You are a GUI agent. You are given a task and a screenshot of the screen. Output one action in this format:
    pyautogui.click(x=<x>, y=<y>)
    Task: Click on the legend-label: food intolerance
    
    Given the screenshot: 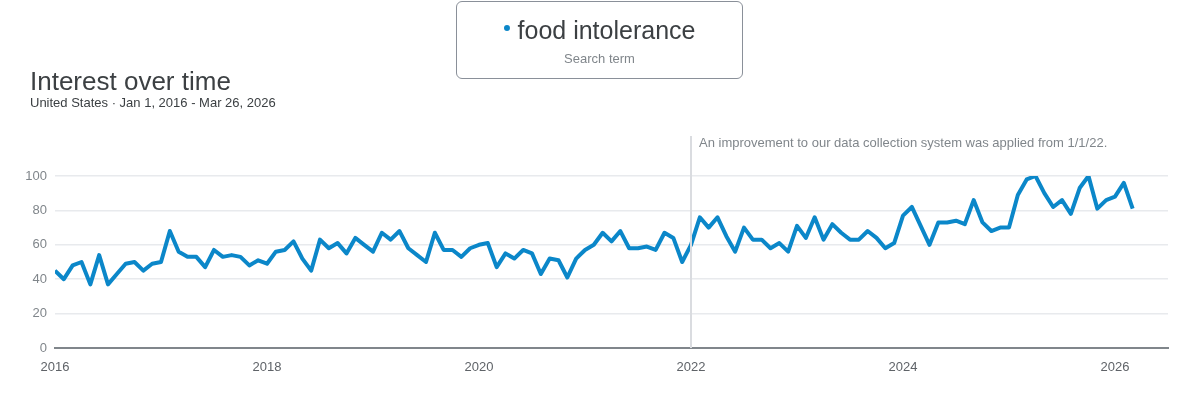 What is the action you would take?
    pyautogui.click(x=606, y=30)
    